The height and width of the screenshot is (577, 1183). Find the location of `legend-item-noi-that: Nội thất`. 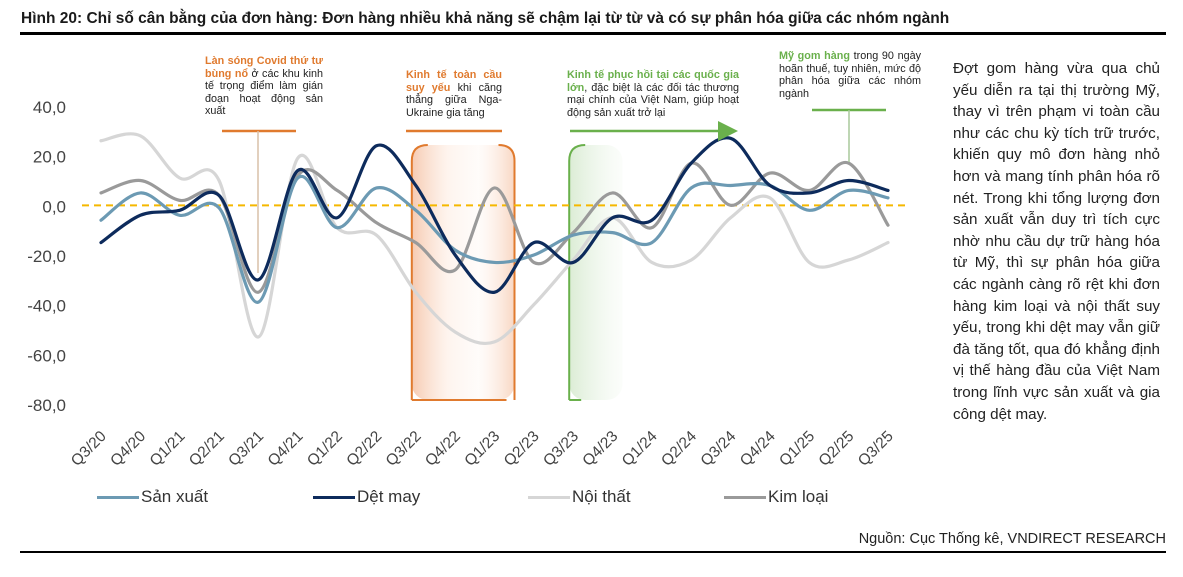

legend-item-noi-that: Nội thất is located at coordinates (579, 497).